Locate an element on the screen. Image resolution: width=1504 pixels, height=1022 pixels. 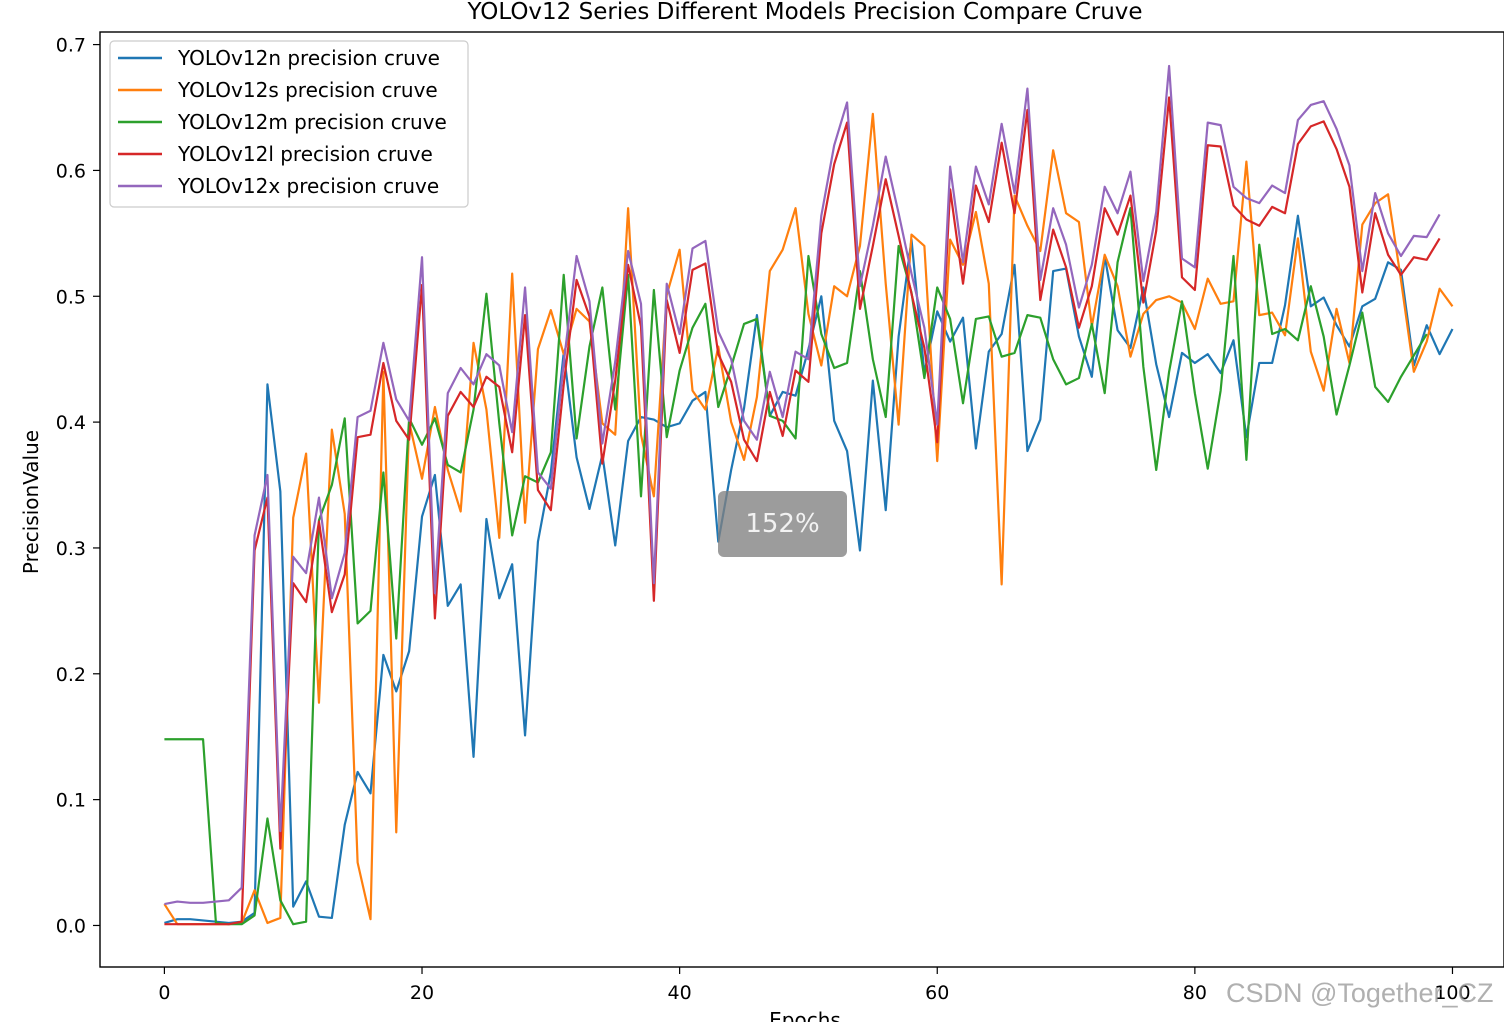
x-axis-ticks: 0 20 40 60 80 100 is located at coordinates (814, 985).